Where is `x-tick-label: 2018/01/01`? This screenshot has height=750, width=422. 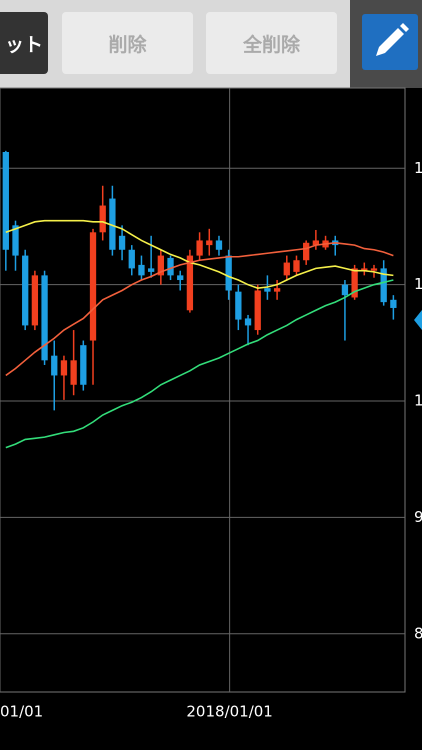 x-tick-label: 2018/01/01 is located at coordinates (229, 712).